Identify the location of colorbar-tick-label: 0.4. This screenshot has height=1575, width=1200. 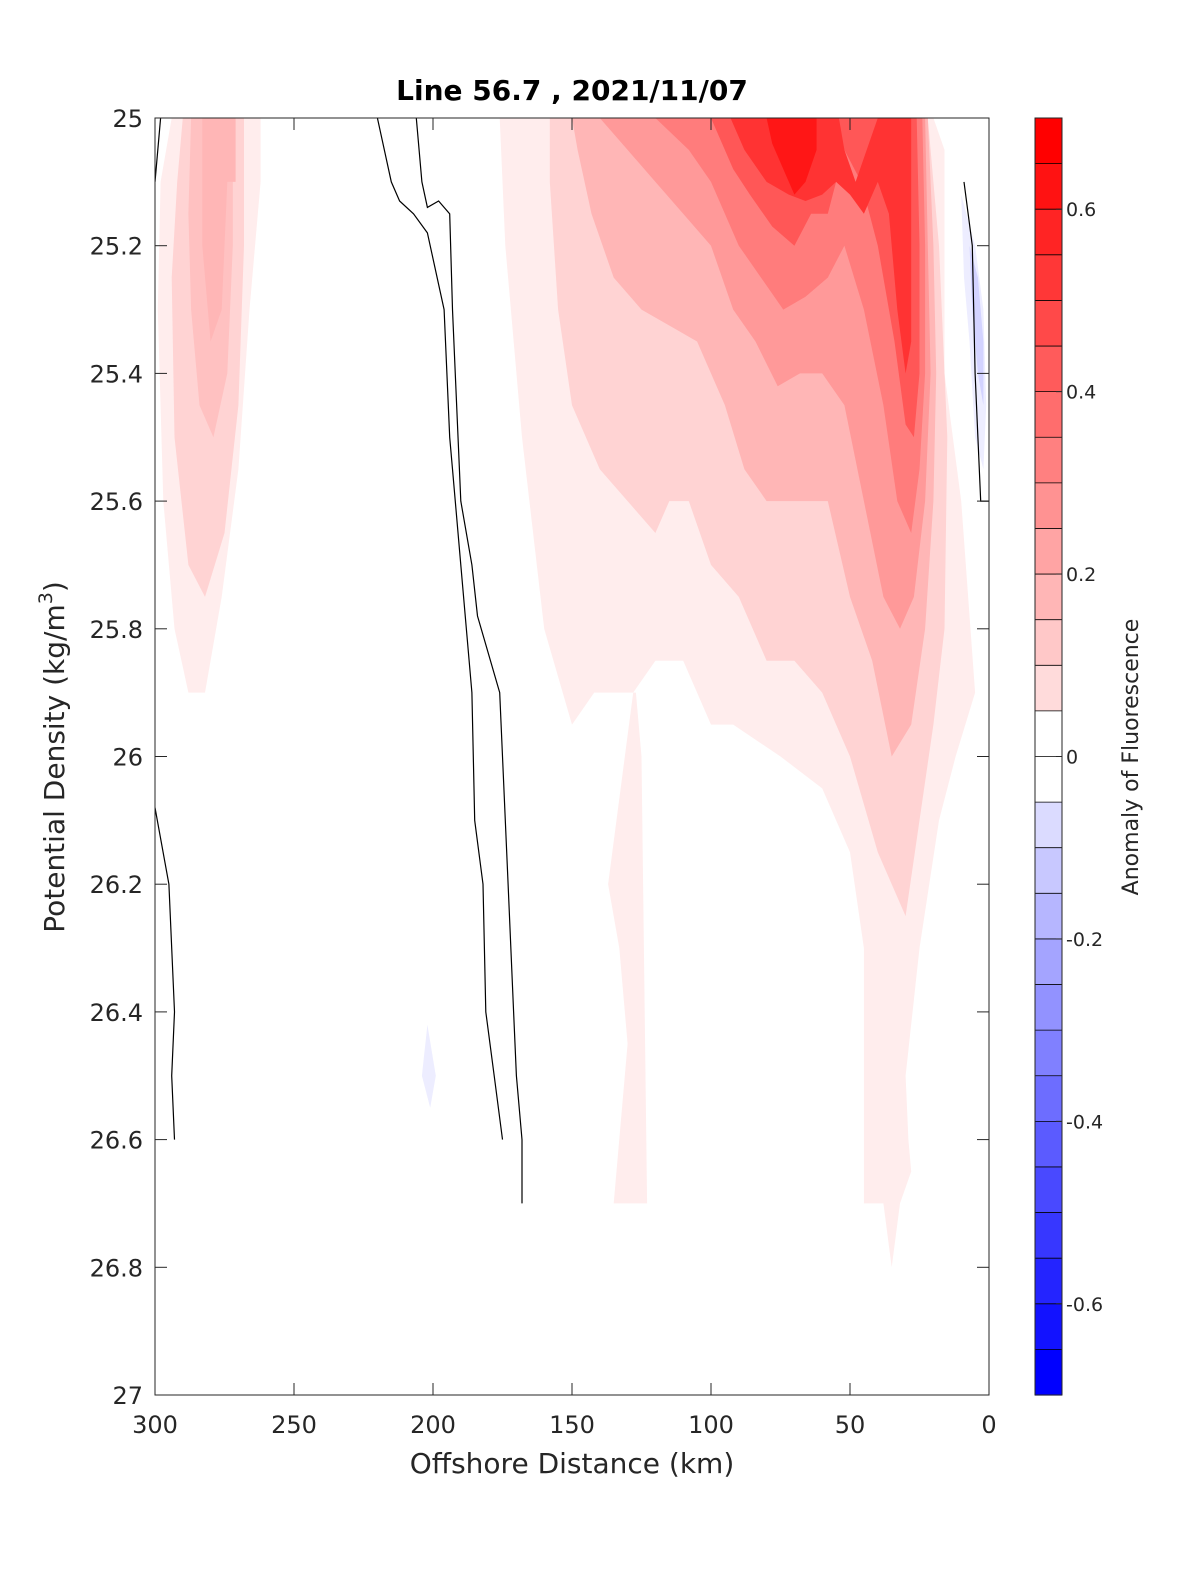
(1081, 393).